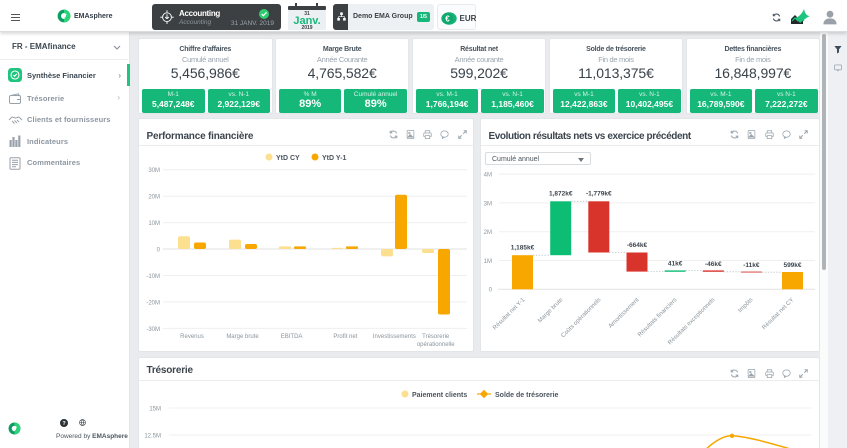  What do you see at coordinates (154, 198) in the screenshot?
I see `svg-text: 20M` at bounding box center [154, 198].